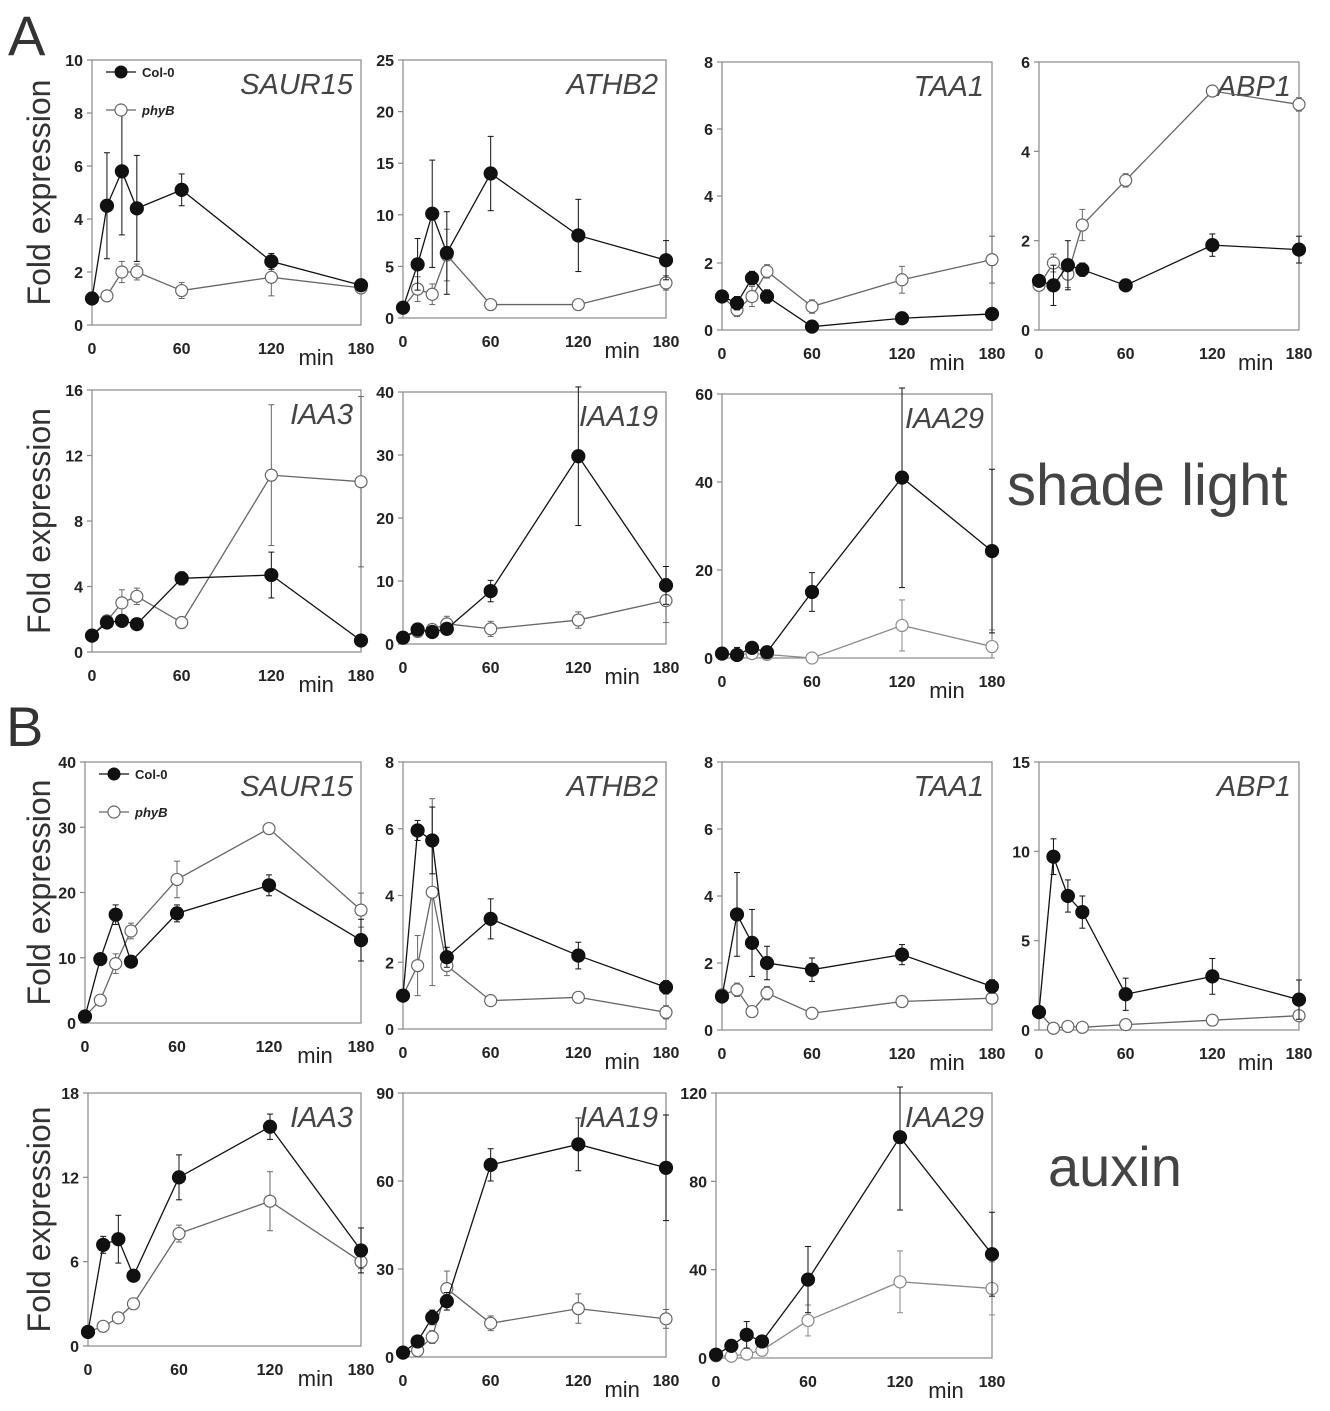  What do you see at coordinates (1021, 763) in the screenshot?
I see `y-tick-label: 15` at bounding box center [1021, 763].